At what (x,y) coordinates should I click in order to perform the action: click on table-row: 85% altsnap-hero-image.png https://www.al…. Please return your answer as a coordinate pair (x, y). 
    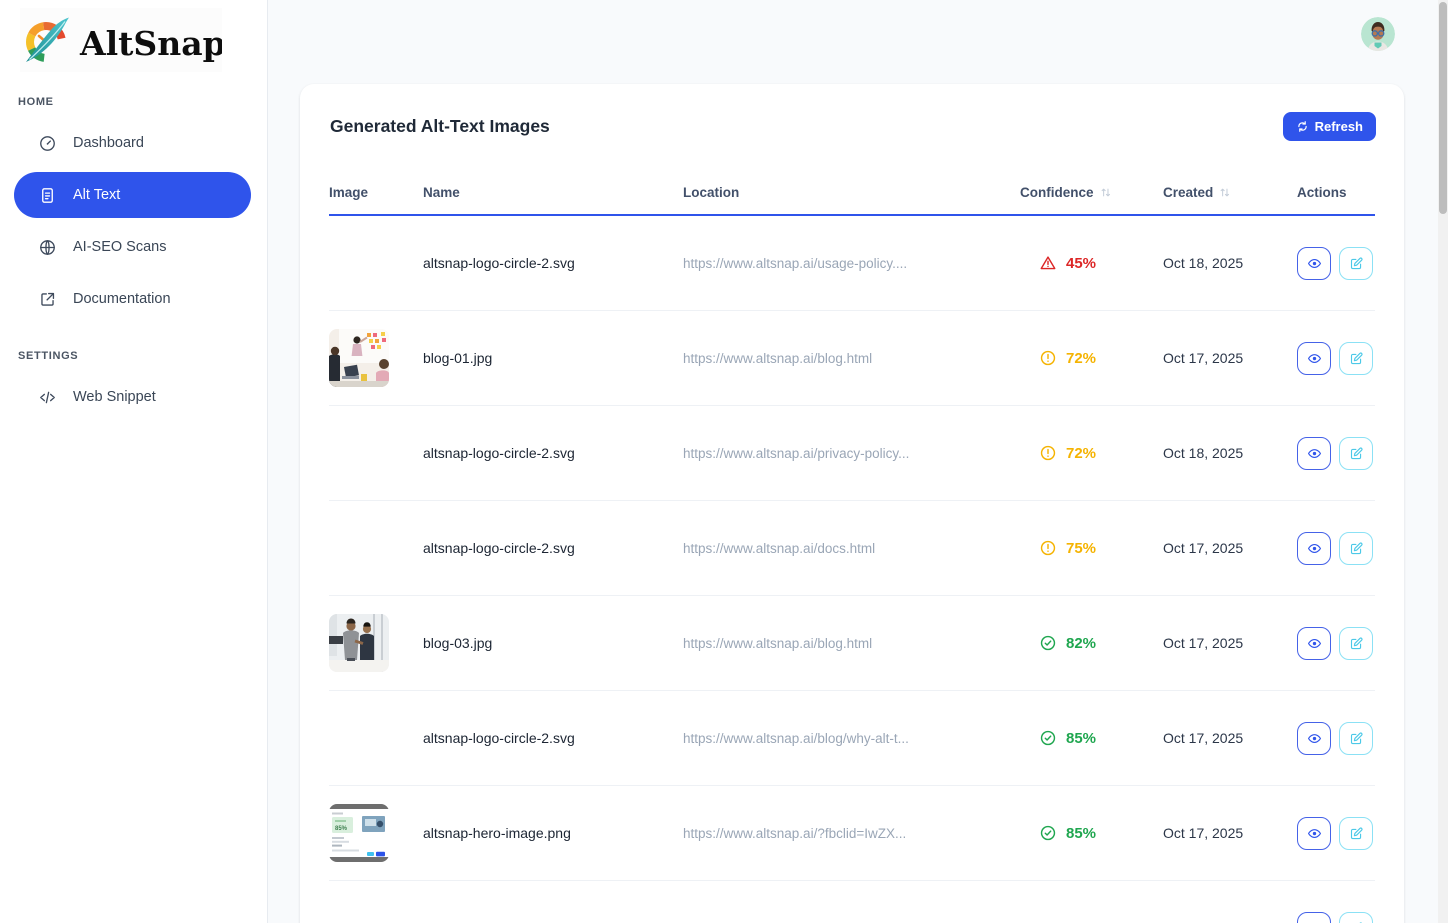
    Looking at the image, I should click on (852, 833).